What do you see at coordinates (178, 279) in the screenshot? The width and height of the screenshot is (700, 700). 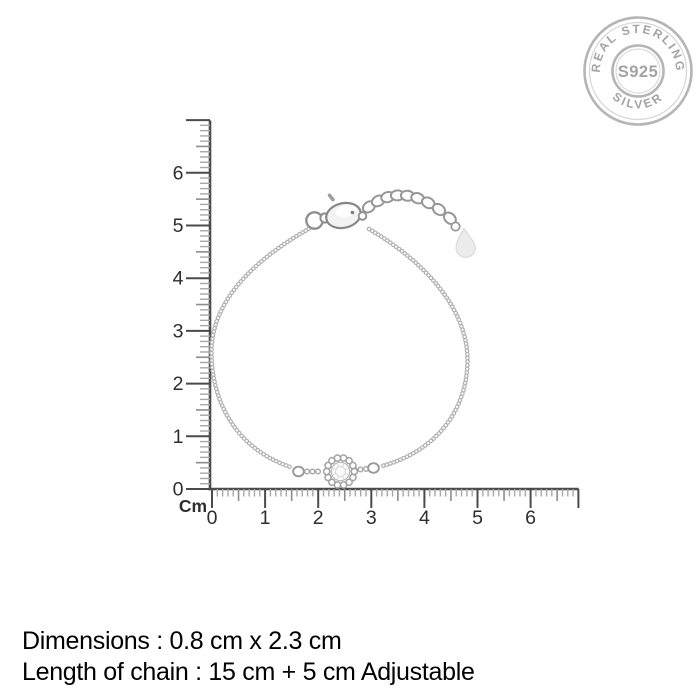 I see `vertical-ruler-label: 4` at bounding box center [178, 279].